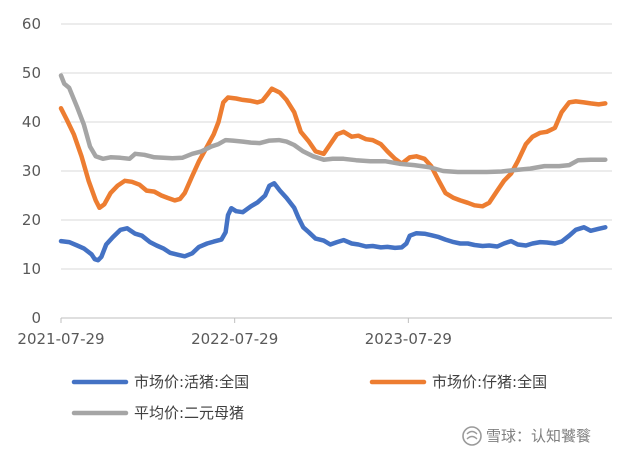 The width and height of the screenshot is (631, 454). Describe the element at coordinates (31, 220) in the screenshot. I see `y-tick-label: 20` at that location.